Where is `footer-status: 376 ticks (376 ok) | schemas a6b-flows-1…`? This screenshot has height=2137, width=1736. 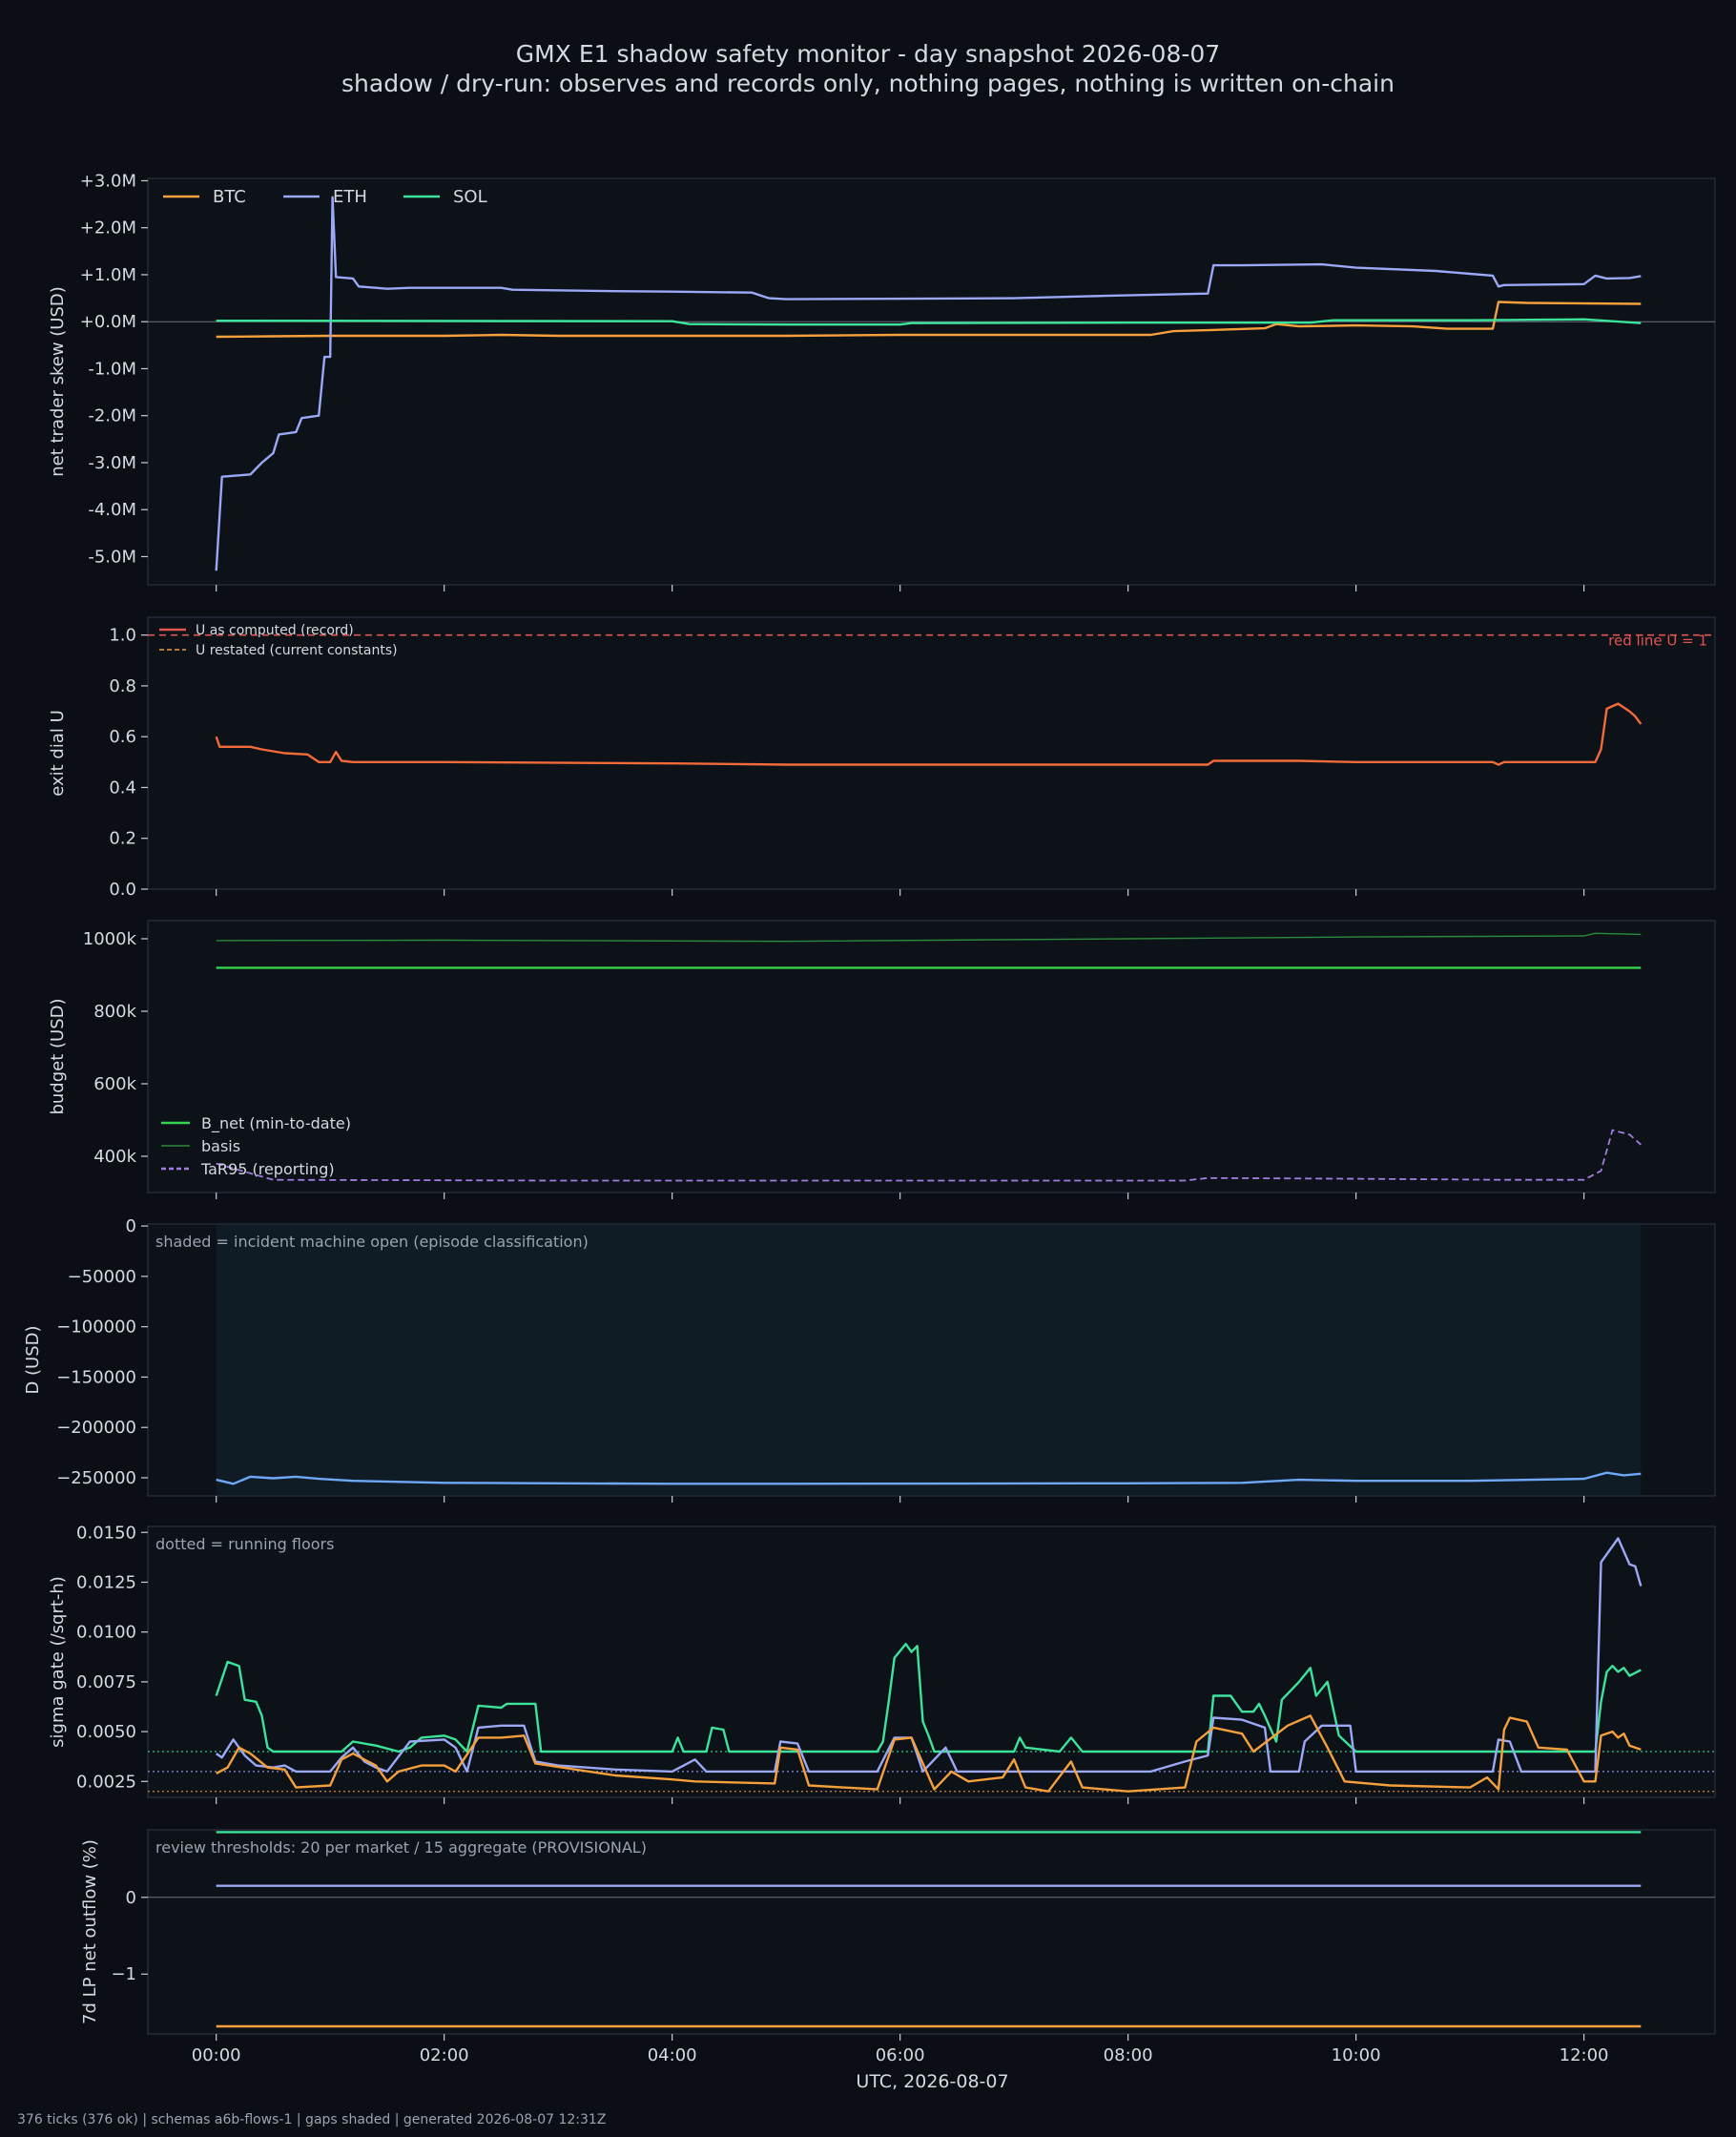 footer-status: 376 ticks (376 ok) | schemas a6b-flows-1… is located at coordinates (312, 2119).